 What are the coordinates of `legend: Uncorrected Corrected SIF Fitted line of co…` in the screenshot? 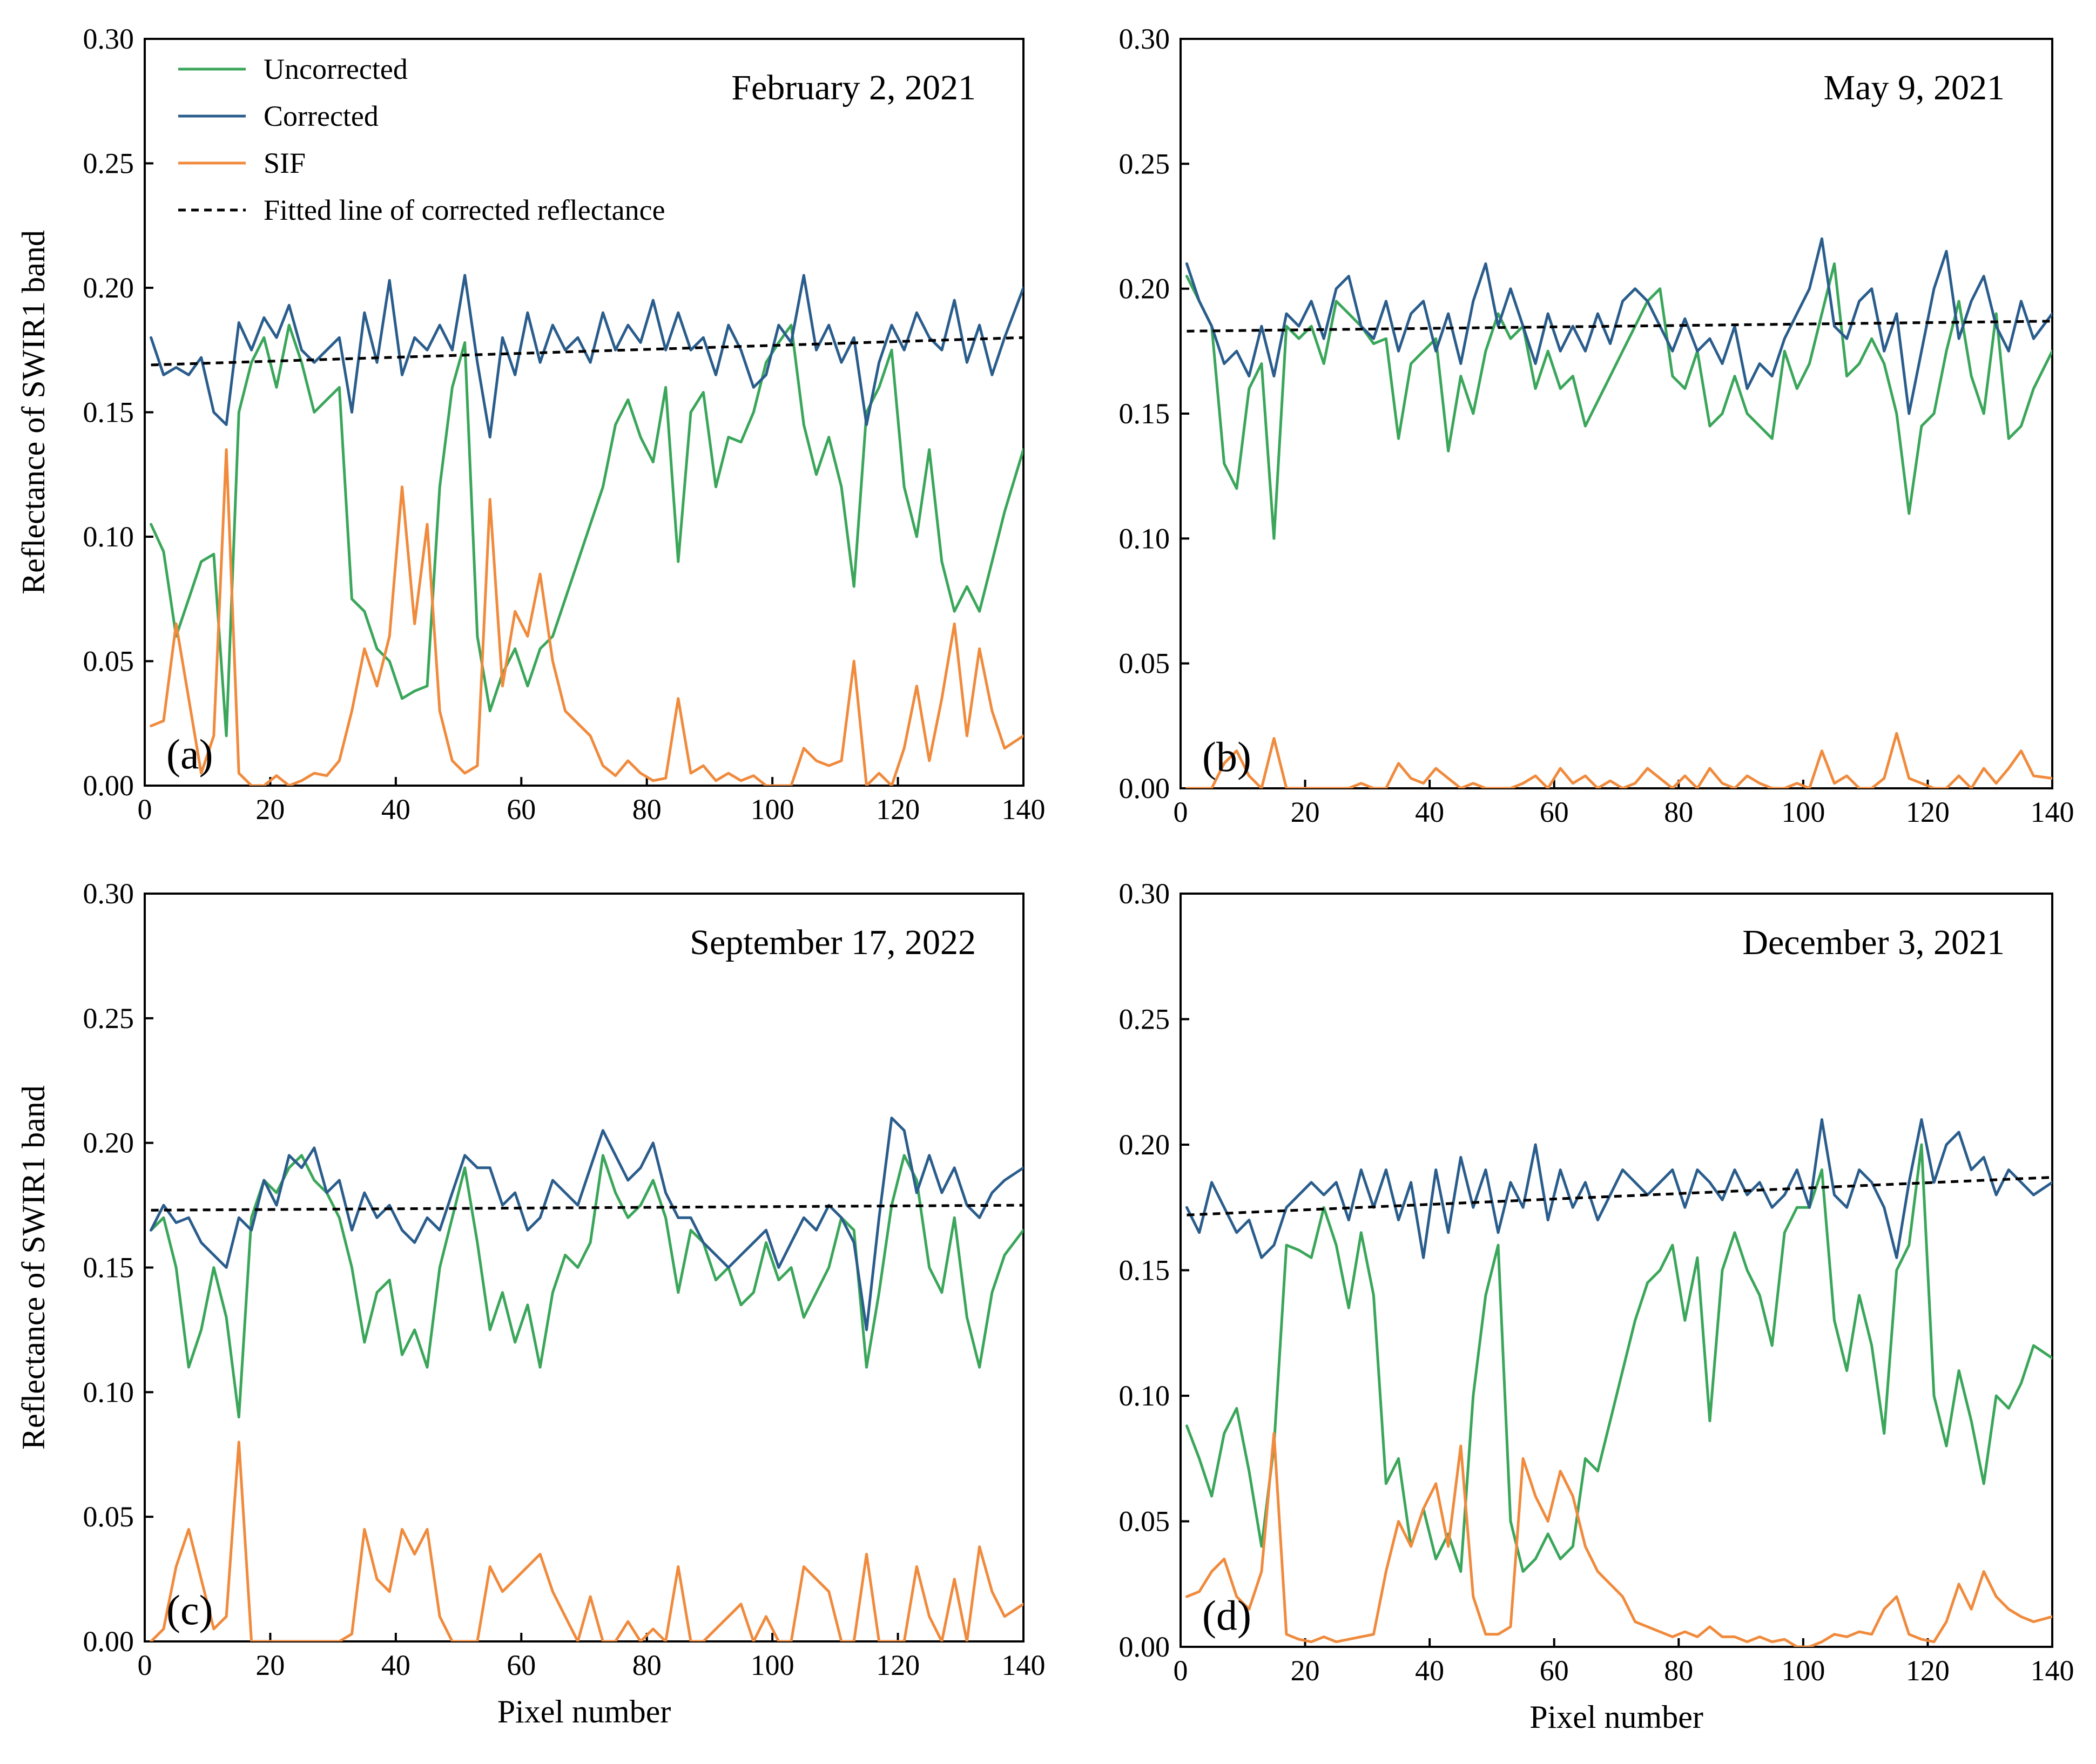 It's located at (422, 139).